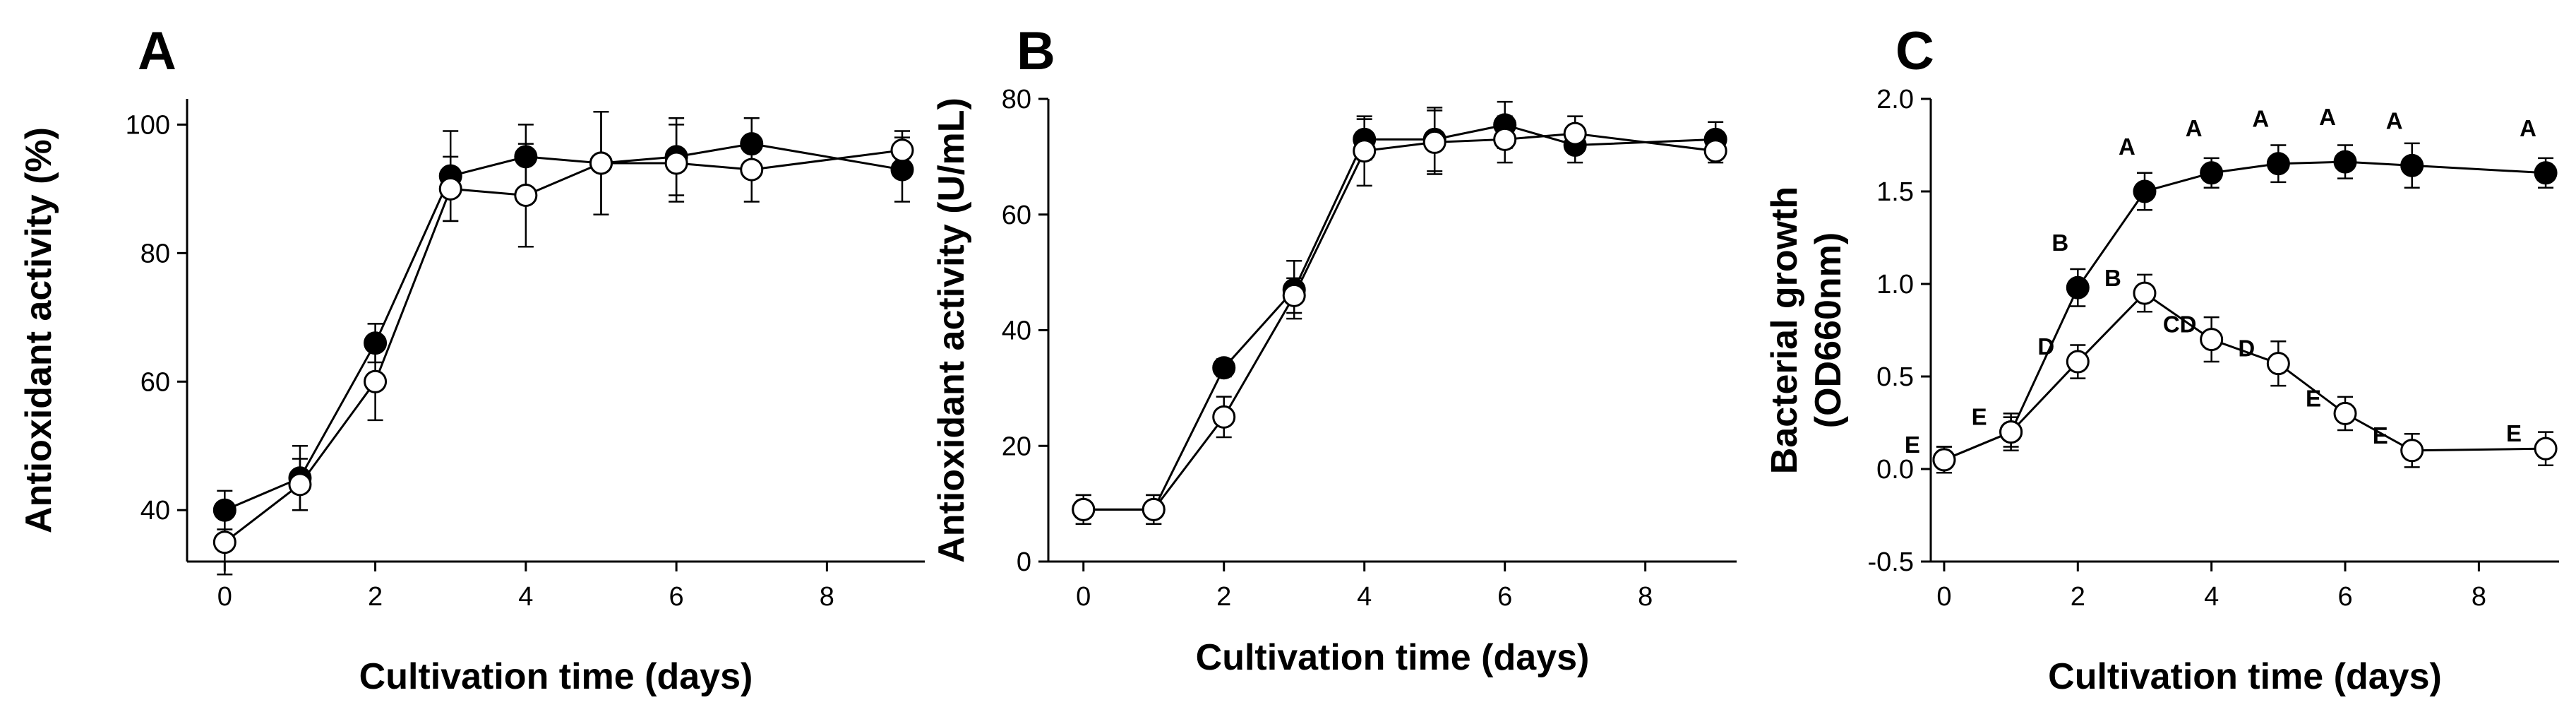 The image size is (2576, 712). What do you see at coordinates (1891, 562) in the screenshot?
I see `y-tick-label: -0.5` at bounding box center [1891, 562].